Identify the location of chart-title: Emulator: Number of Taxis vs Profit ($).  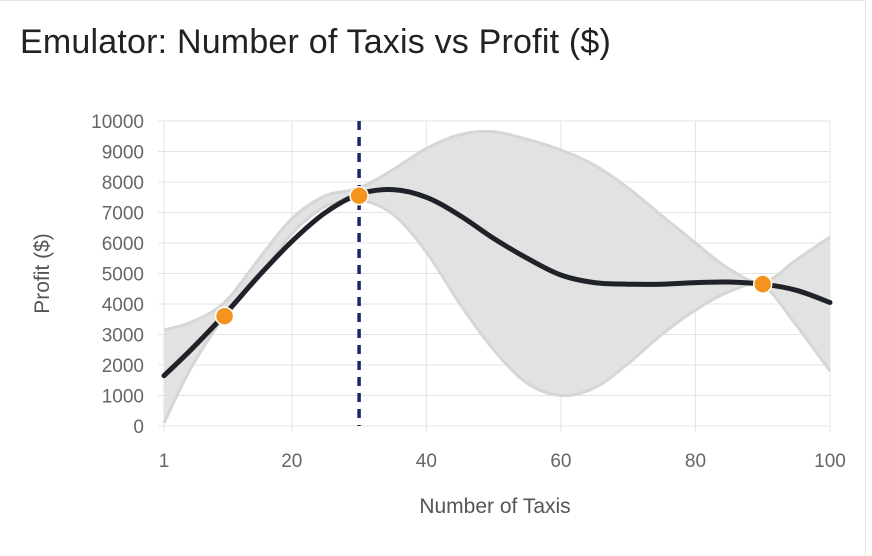
(316, 42).